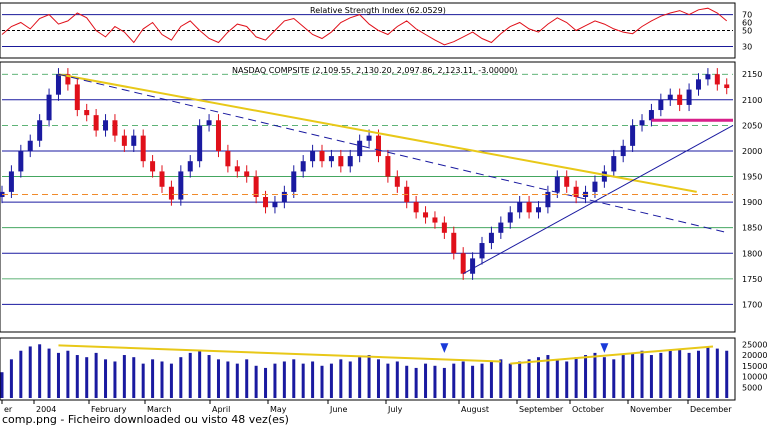 The image size is (780, 434). Describe the element at coordinates (279, 353) in the screenshot. I see `volume-trendline-down` at that location.